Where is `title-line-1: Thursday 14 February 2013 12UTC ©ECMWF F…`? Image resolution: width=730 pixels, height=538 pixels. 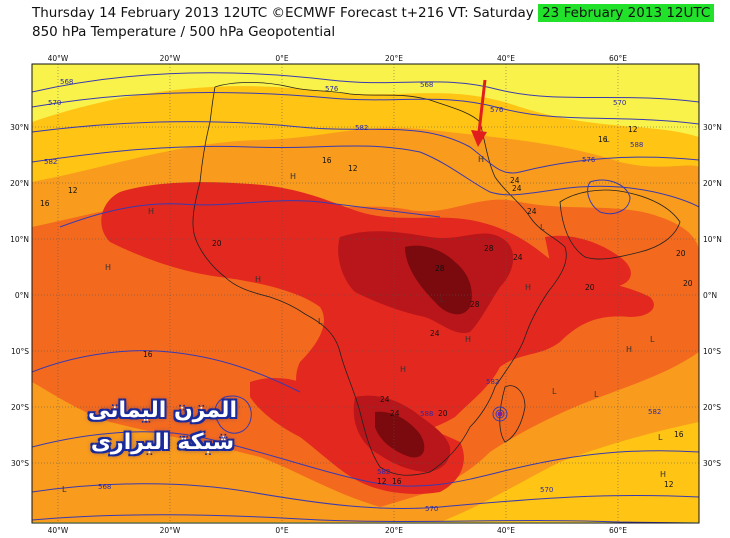
title-line-1: Thursday 14 February 2013 12UTC ©ECMWF F… is located at coordinates (373, 13).